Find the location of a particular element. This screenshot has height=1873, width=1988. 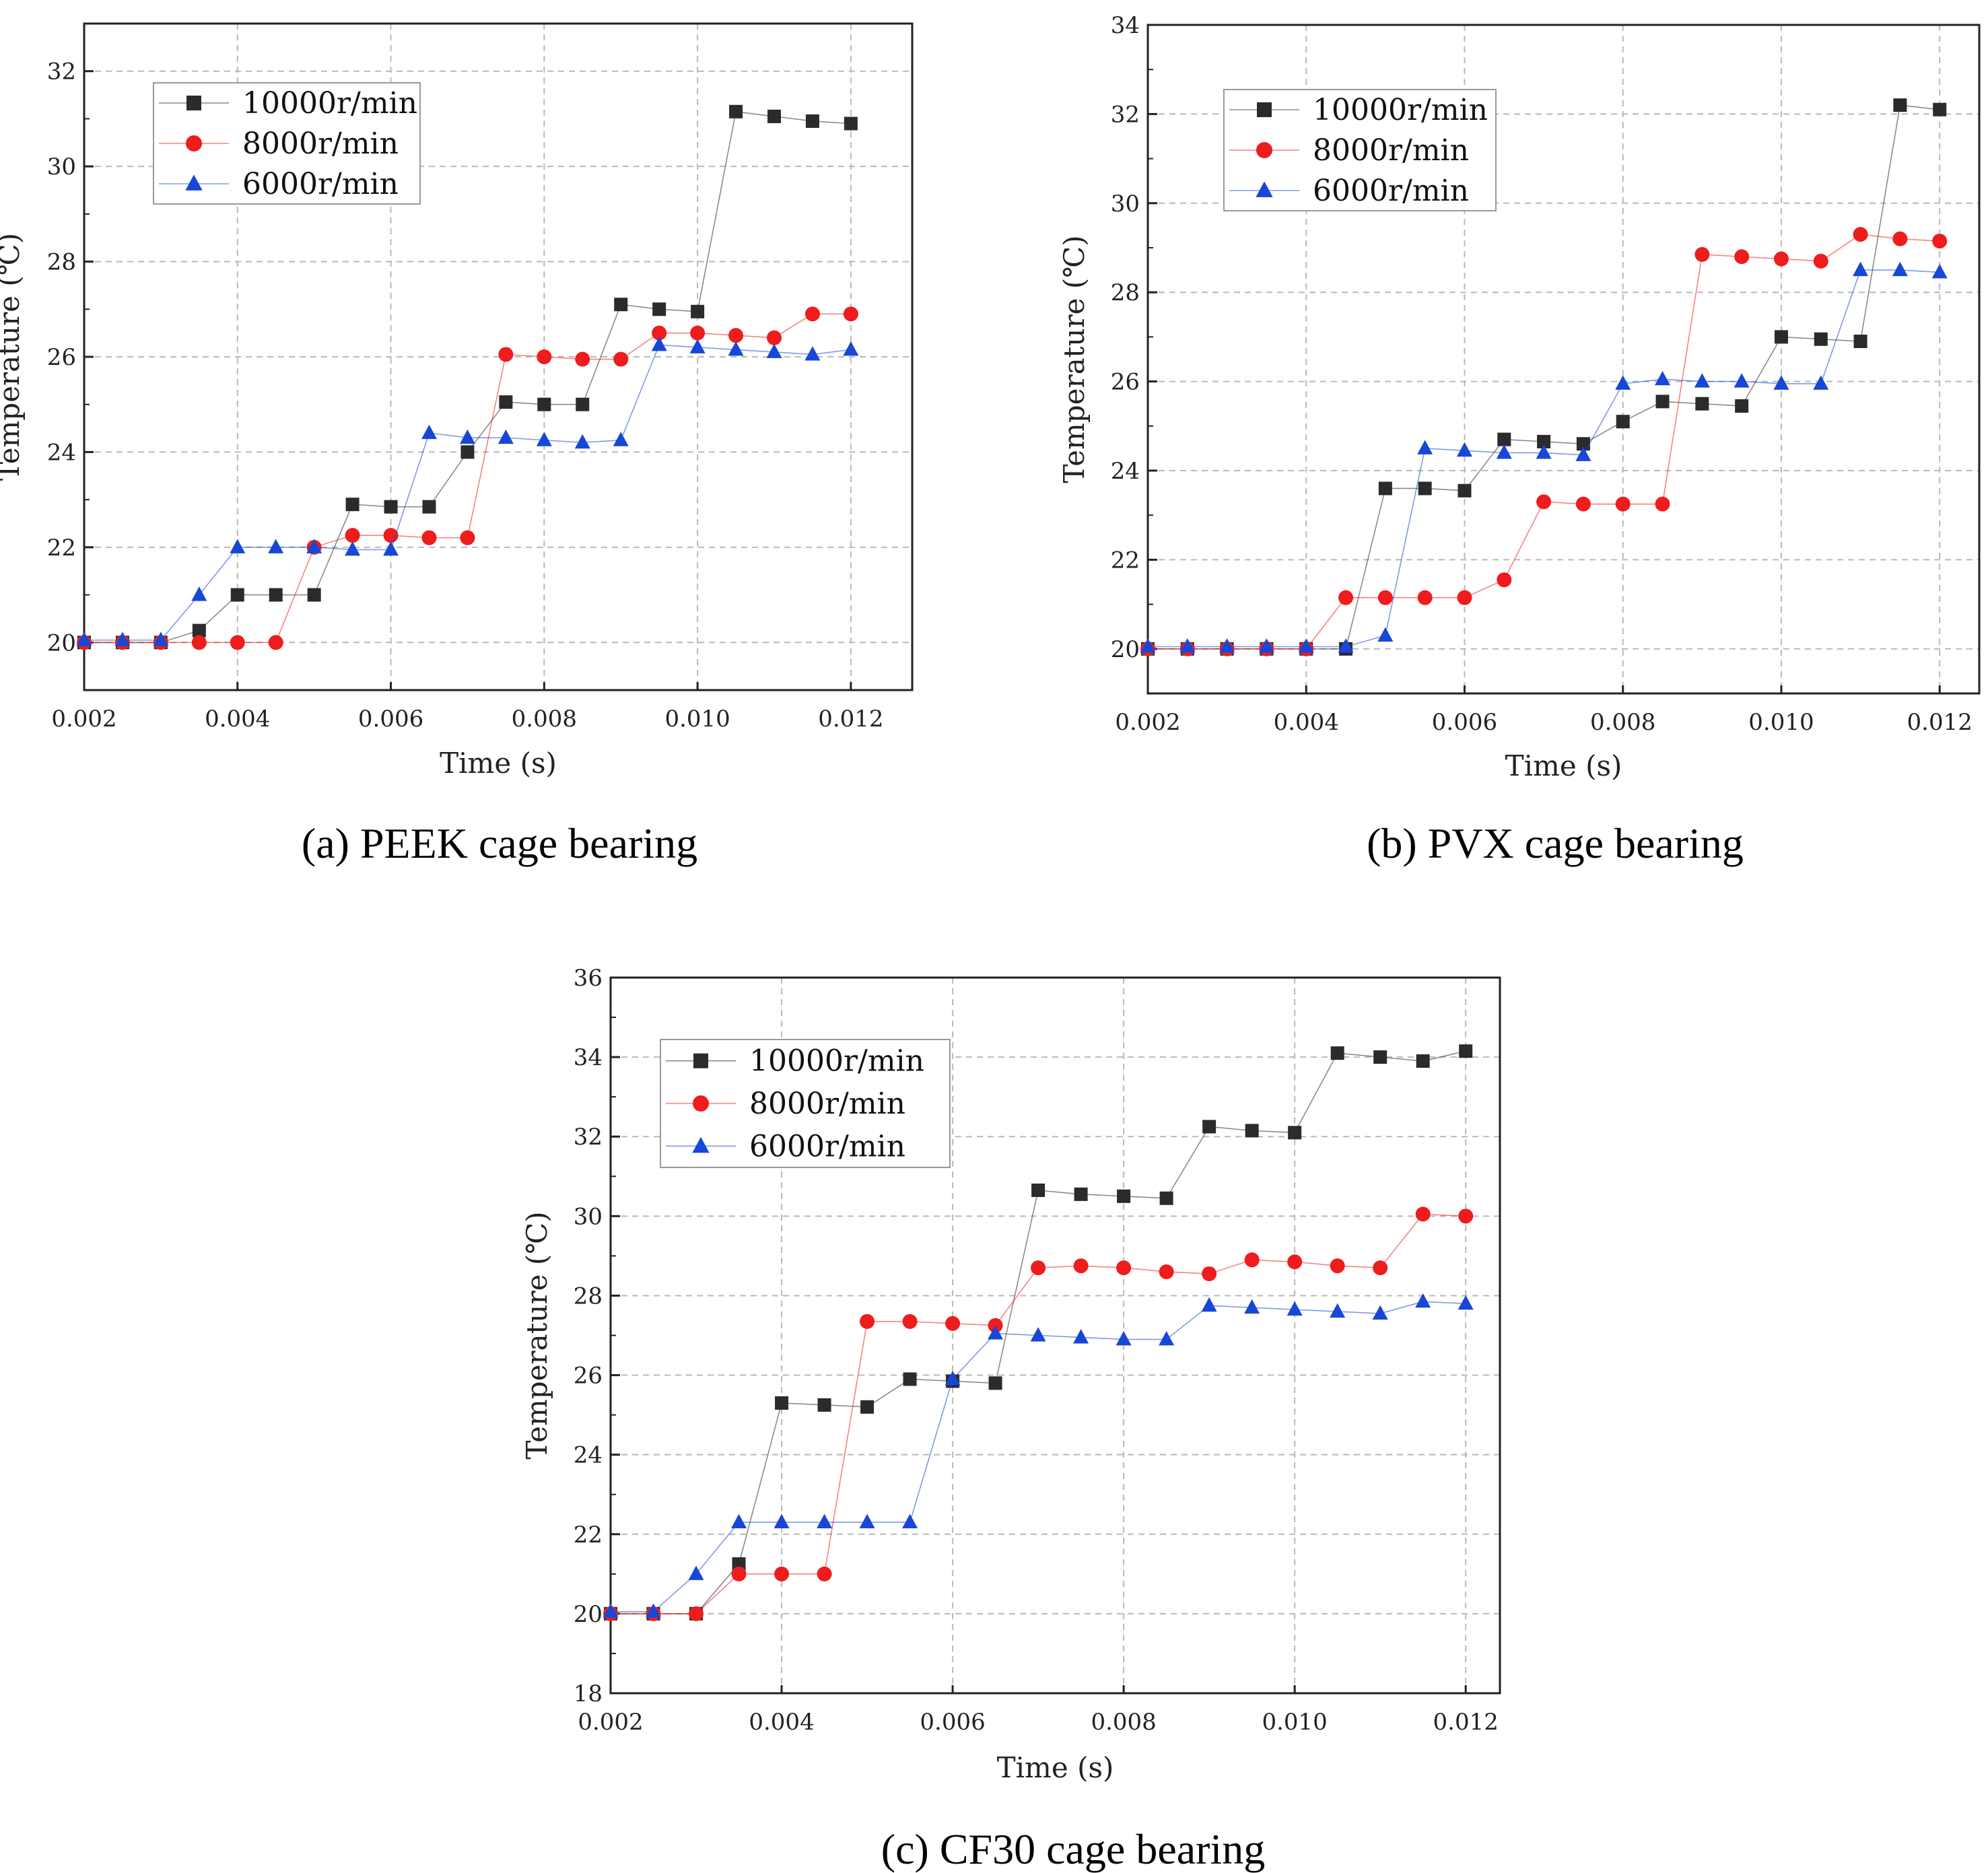

y-tick-label: 30 is located at coordinates (61, 167).